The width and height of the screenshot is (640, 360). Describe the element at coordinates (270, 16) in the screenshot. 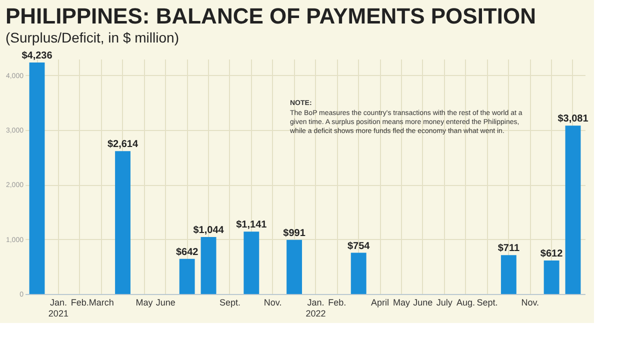

I see `chart-title: PHILIPPINES: BALANCE OF PAYMENTS POSITION` at that location.